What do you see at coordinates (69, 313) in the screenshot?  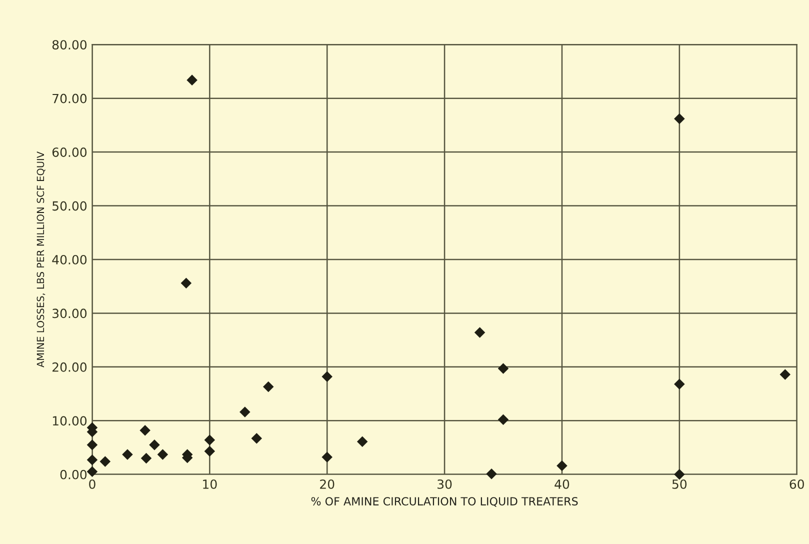 I see `y-tick-label: 30.00` at bounding box center [69, 313].